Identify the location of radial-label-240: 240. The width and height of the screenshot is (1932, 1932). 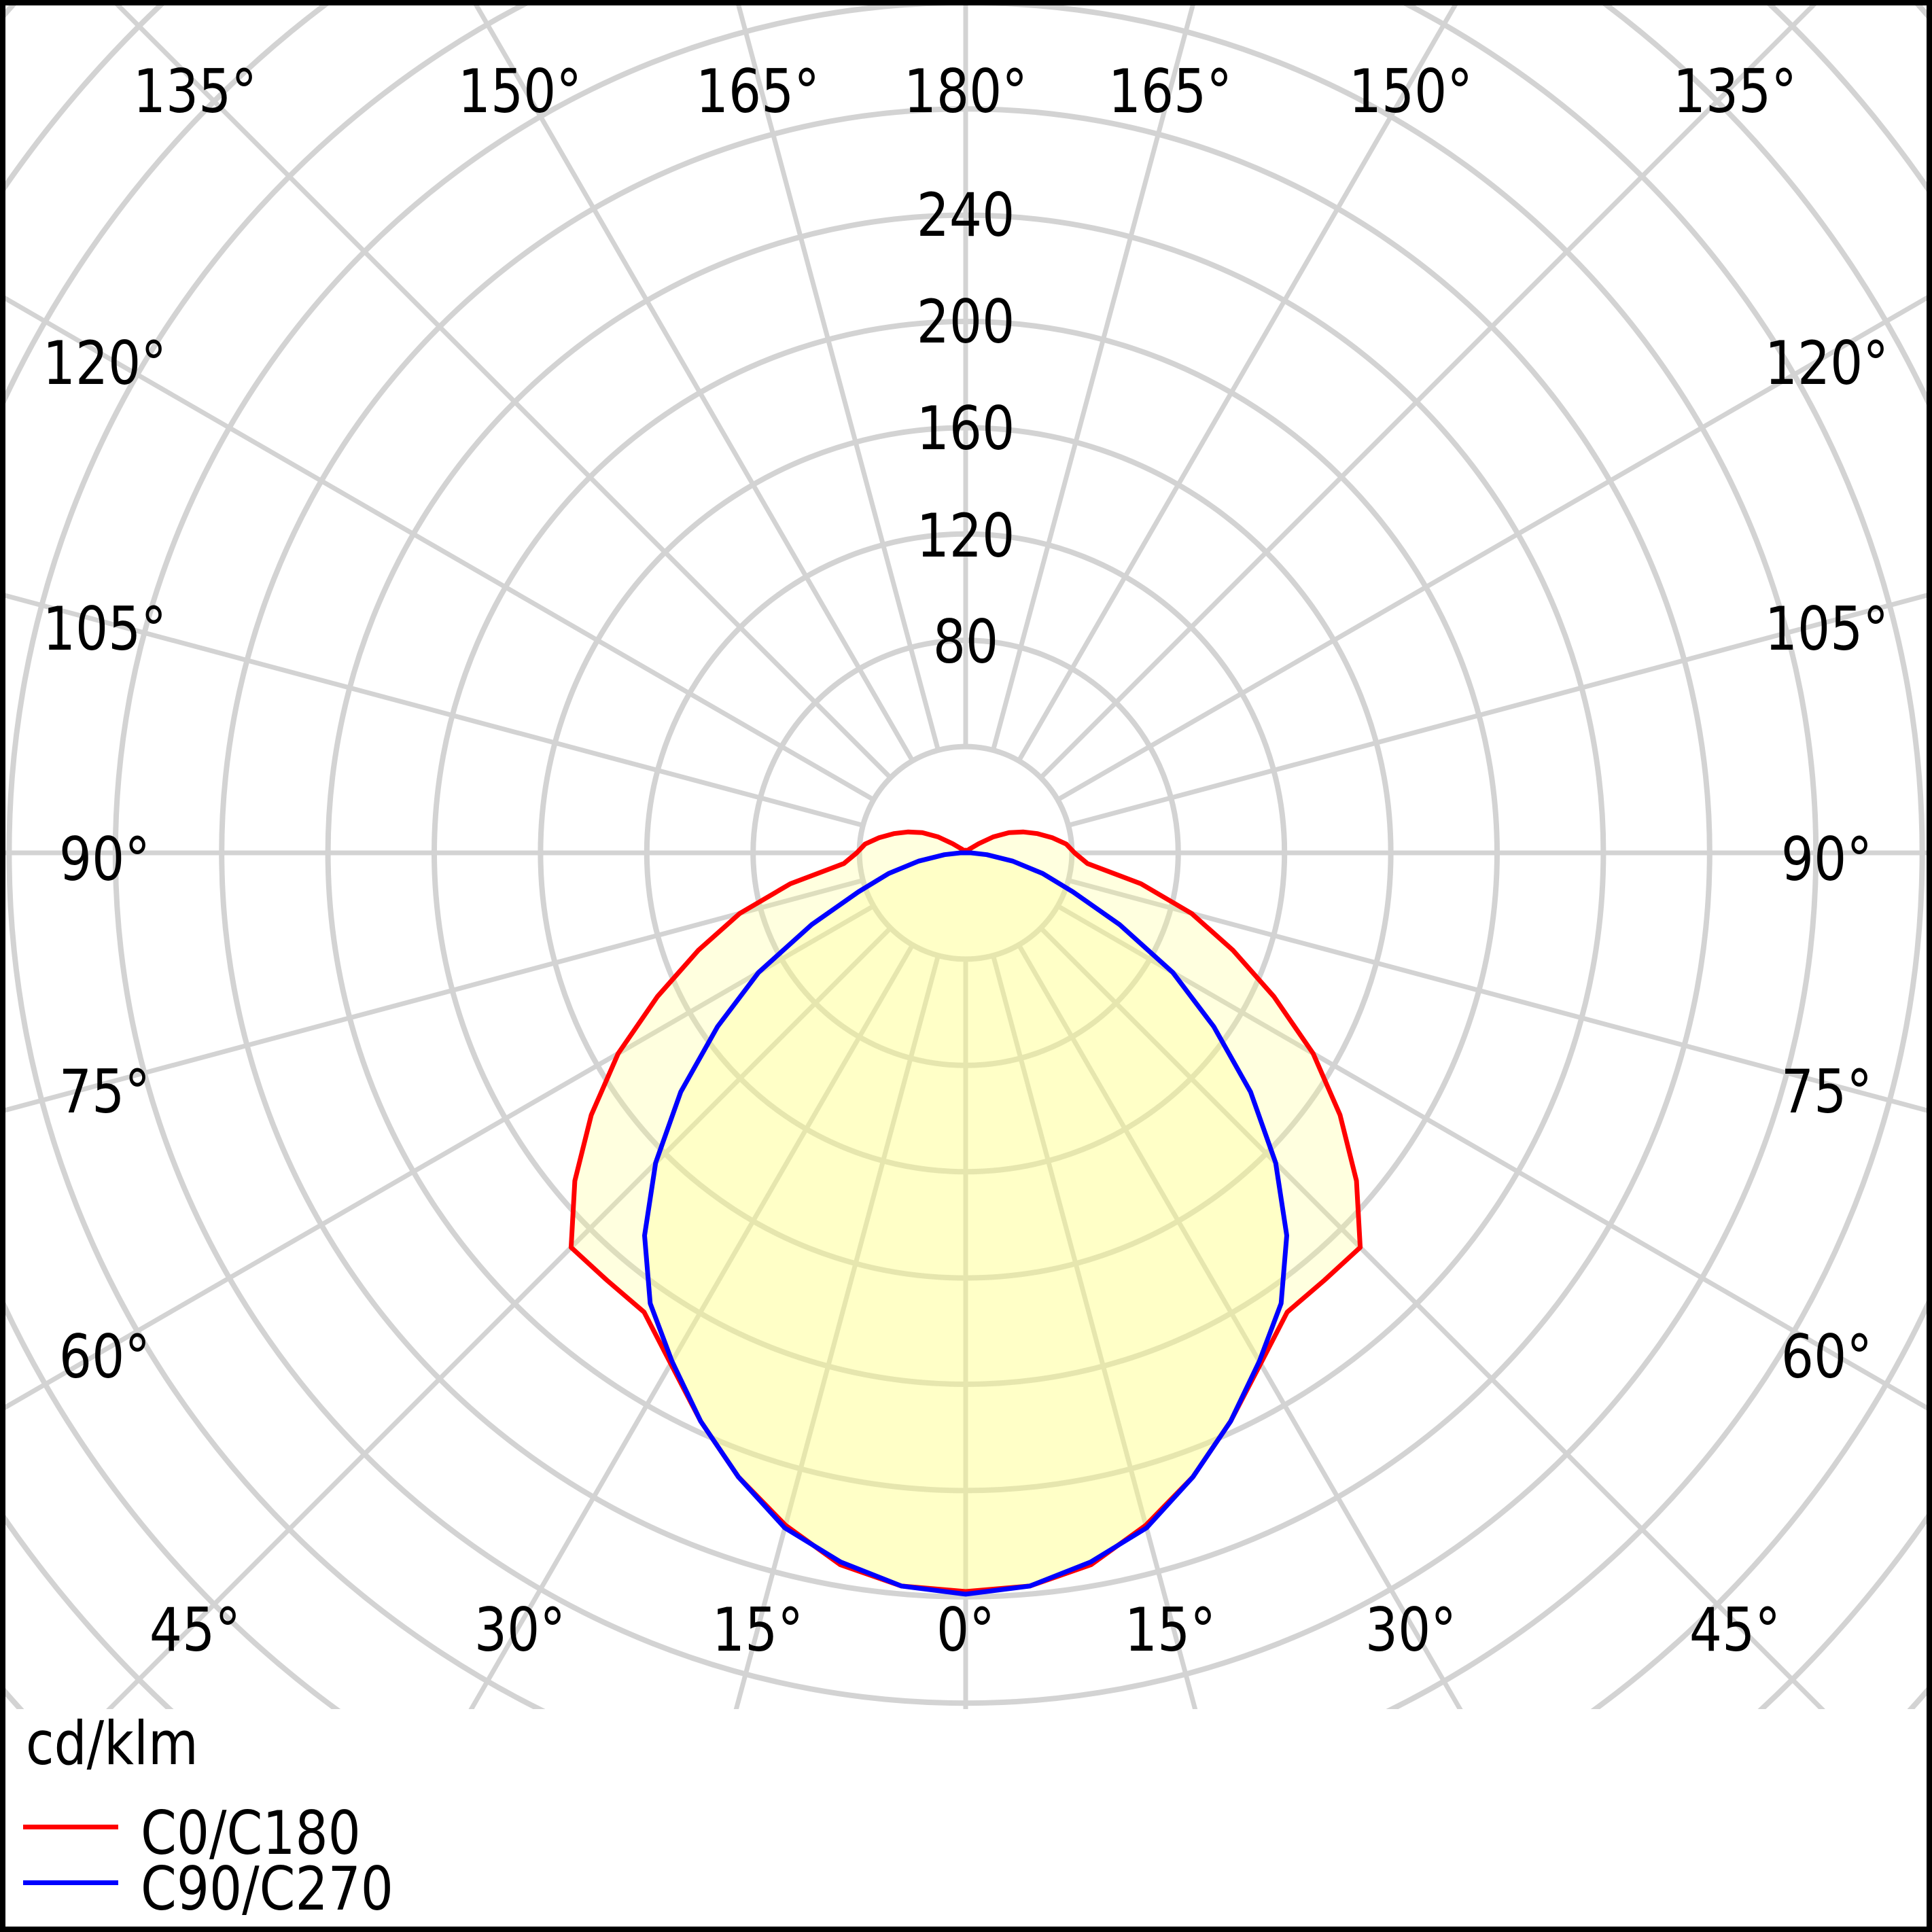
(965, 215).